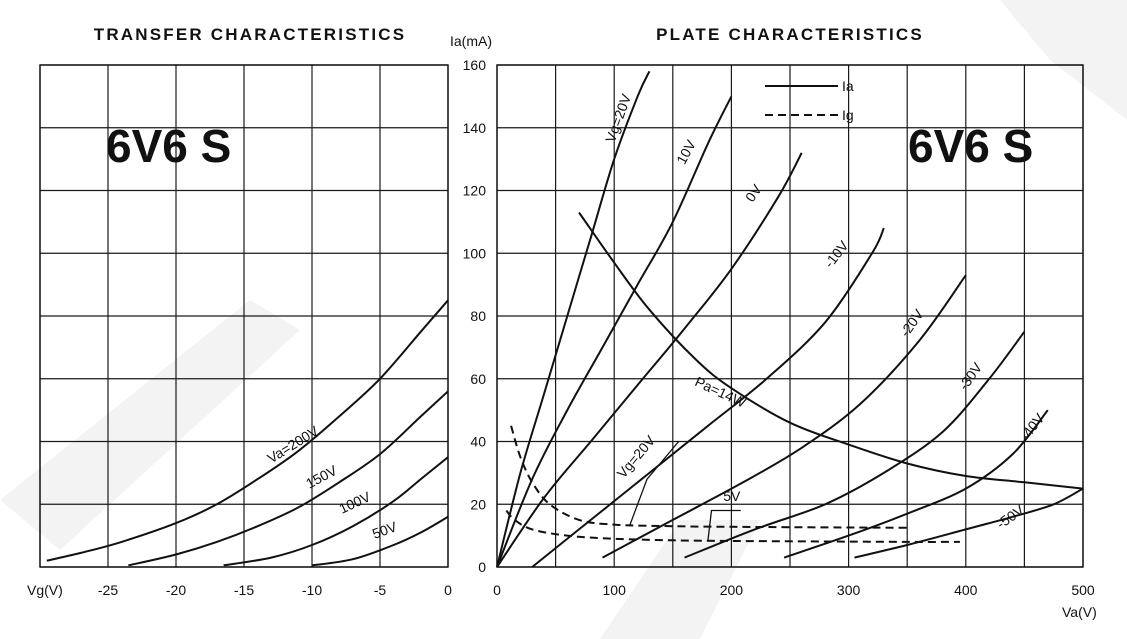  Describe the element at coordinates (836, 254) in the screenshot. I see `plate-series-label-10v: -10V` at that location.